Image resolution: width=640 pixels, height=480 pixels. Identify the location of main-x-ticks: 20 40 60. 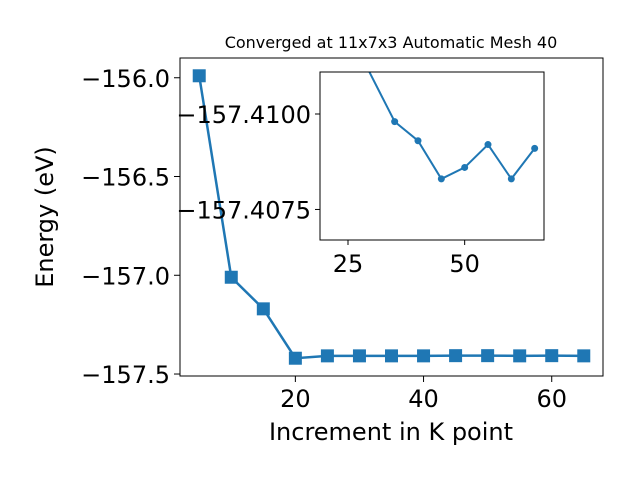
(423, 394).